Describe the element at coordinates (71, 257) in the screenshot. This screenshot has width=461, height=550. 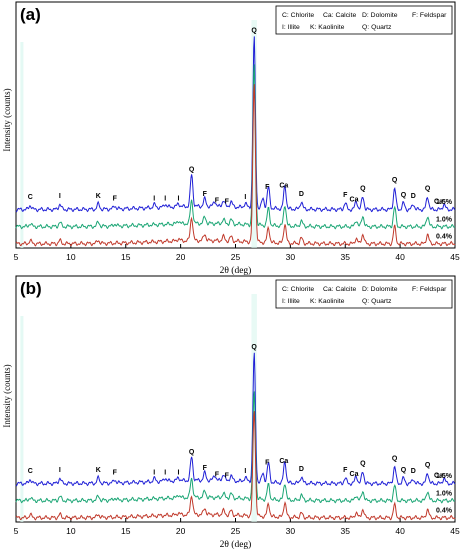
I see `x-tick-label: 10` at that location.